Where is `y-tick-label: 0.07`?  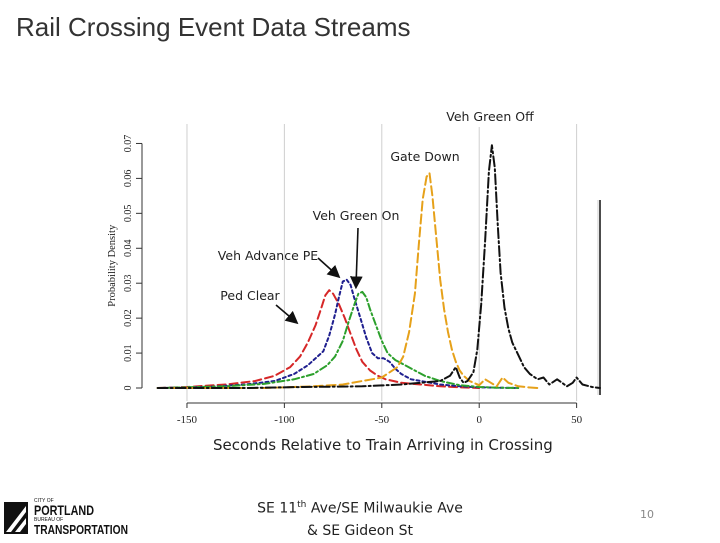 y-tick-label: 0.07 is located at coordinates (128, 144).